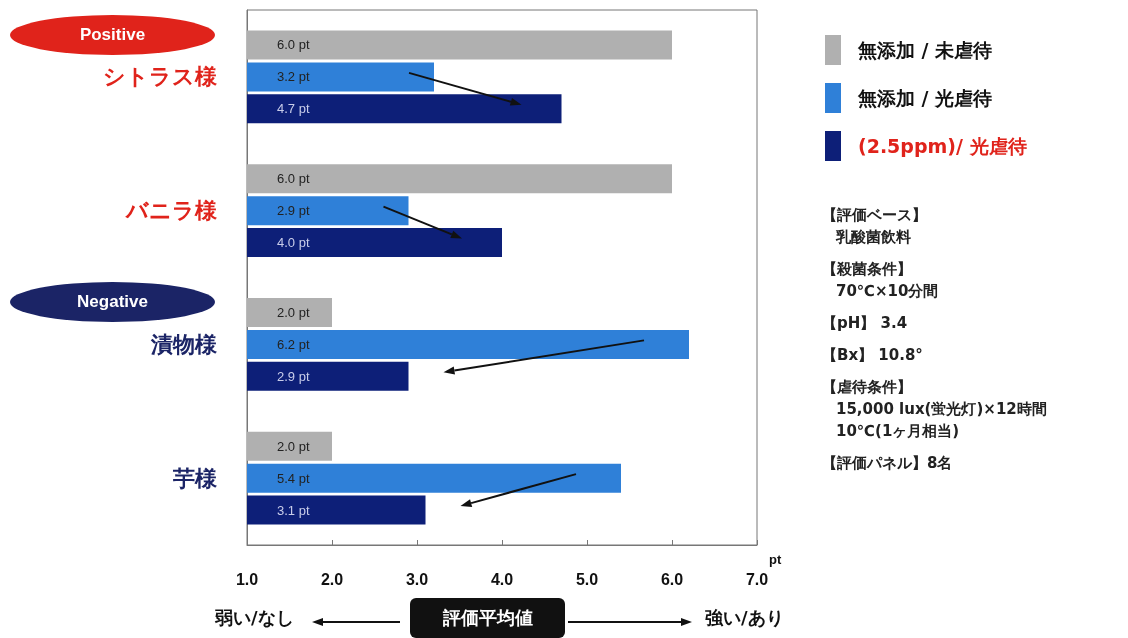  Describe the element at coordinates (293, 478) in the screenshot. I see `data-label: 5.4 pt` at that location.